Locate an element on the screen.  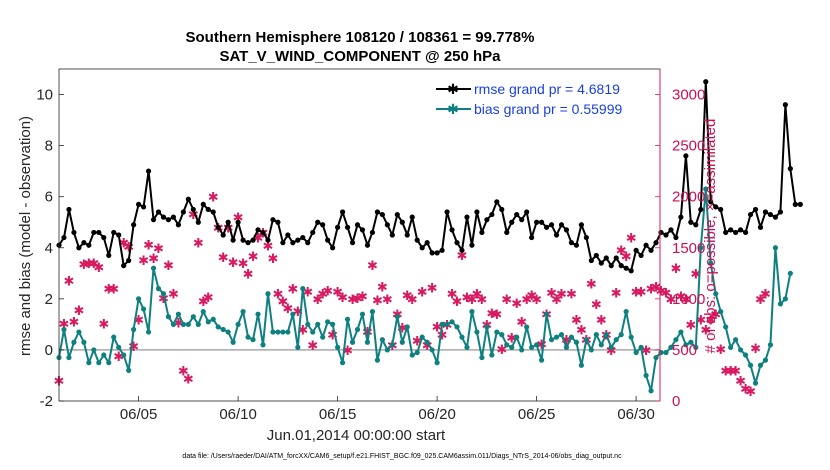
legend-rmse-label: rmse grand pr = 4.6819 is located at coordinates (547, 89).